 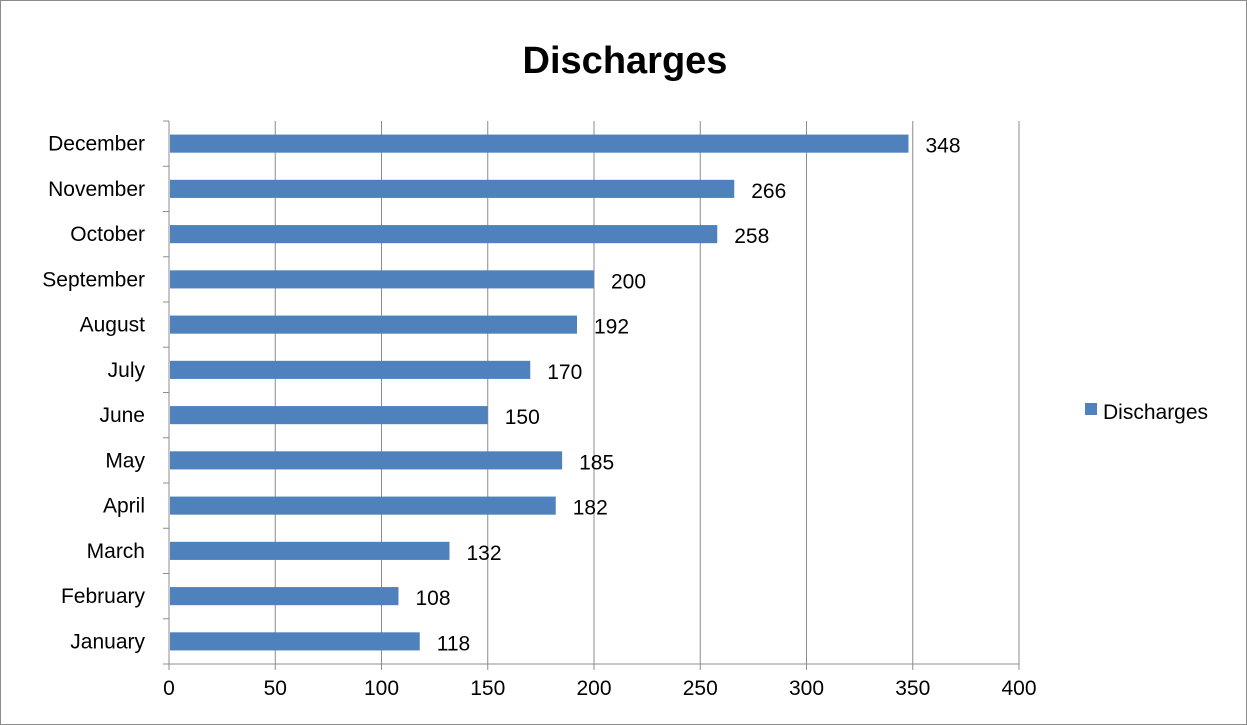 I want to click on category-label: April, so click(x=124, y=506).